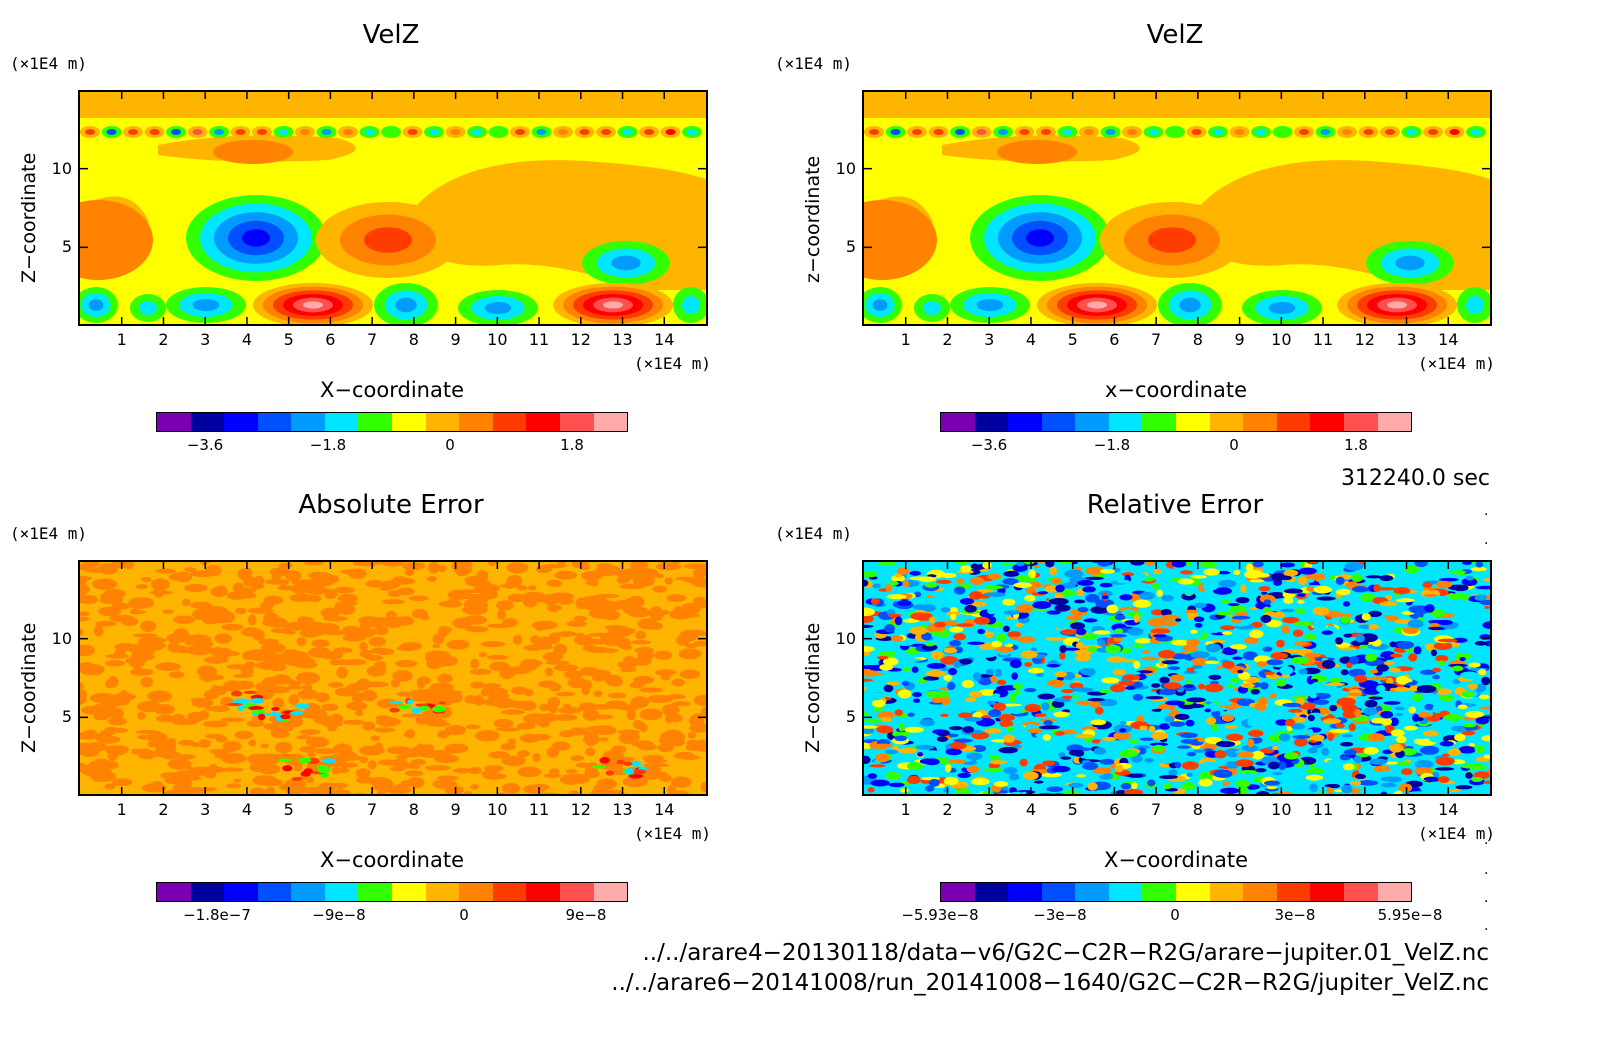 Image resolution: width=1604 pixels, height=1054 pixels. Describe the element at coordinates (1175, 505) in the screenshot. I see `panel-title: Relative Error` at that location.